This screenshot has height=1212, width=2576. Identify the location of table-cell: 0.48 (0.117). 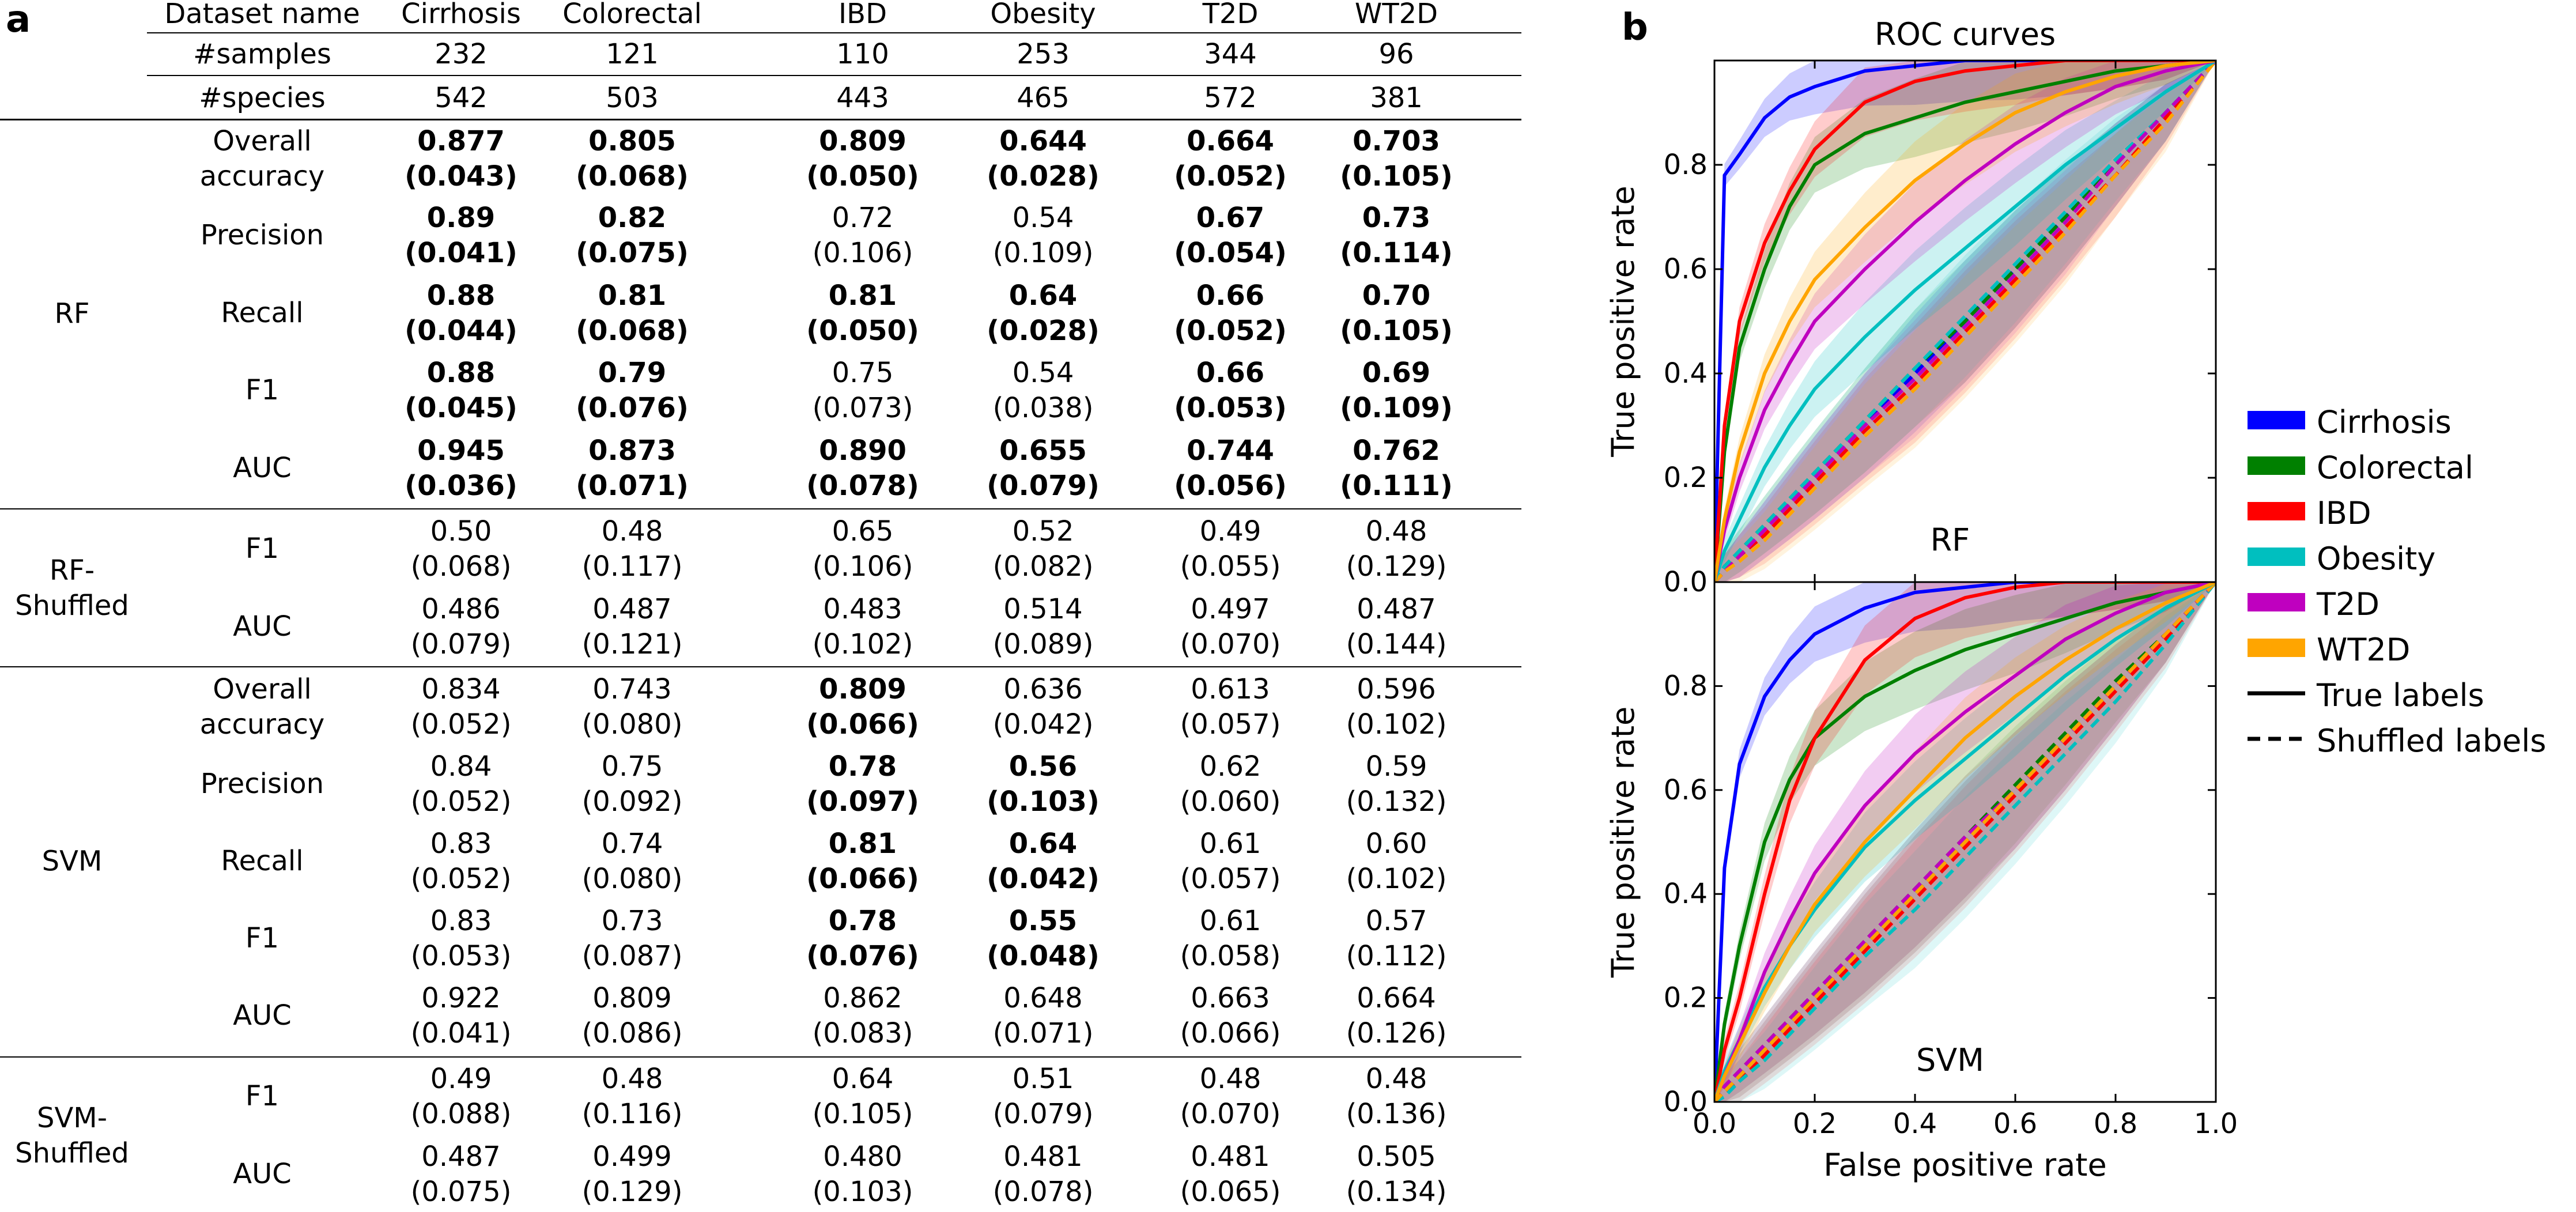
(632, 549).